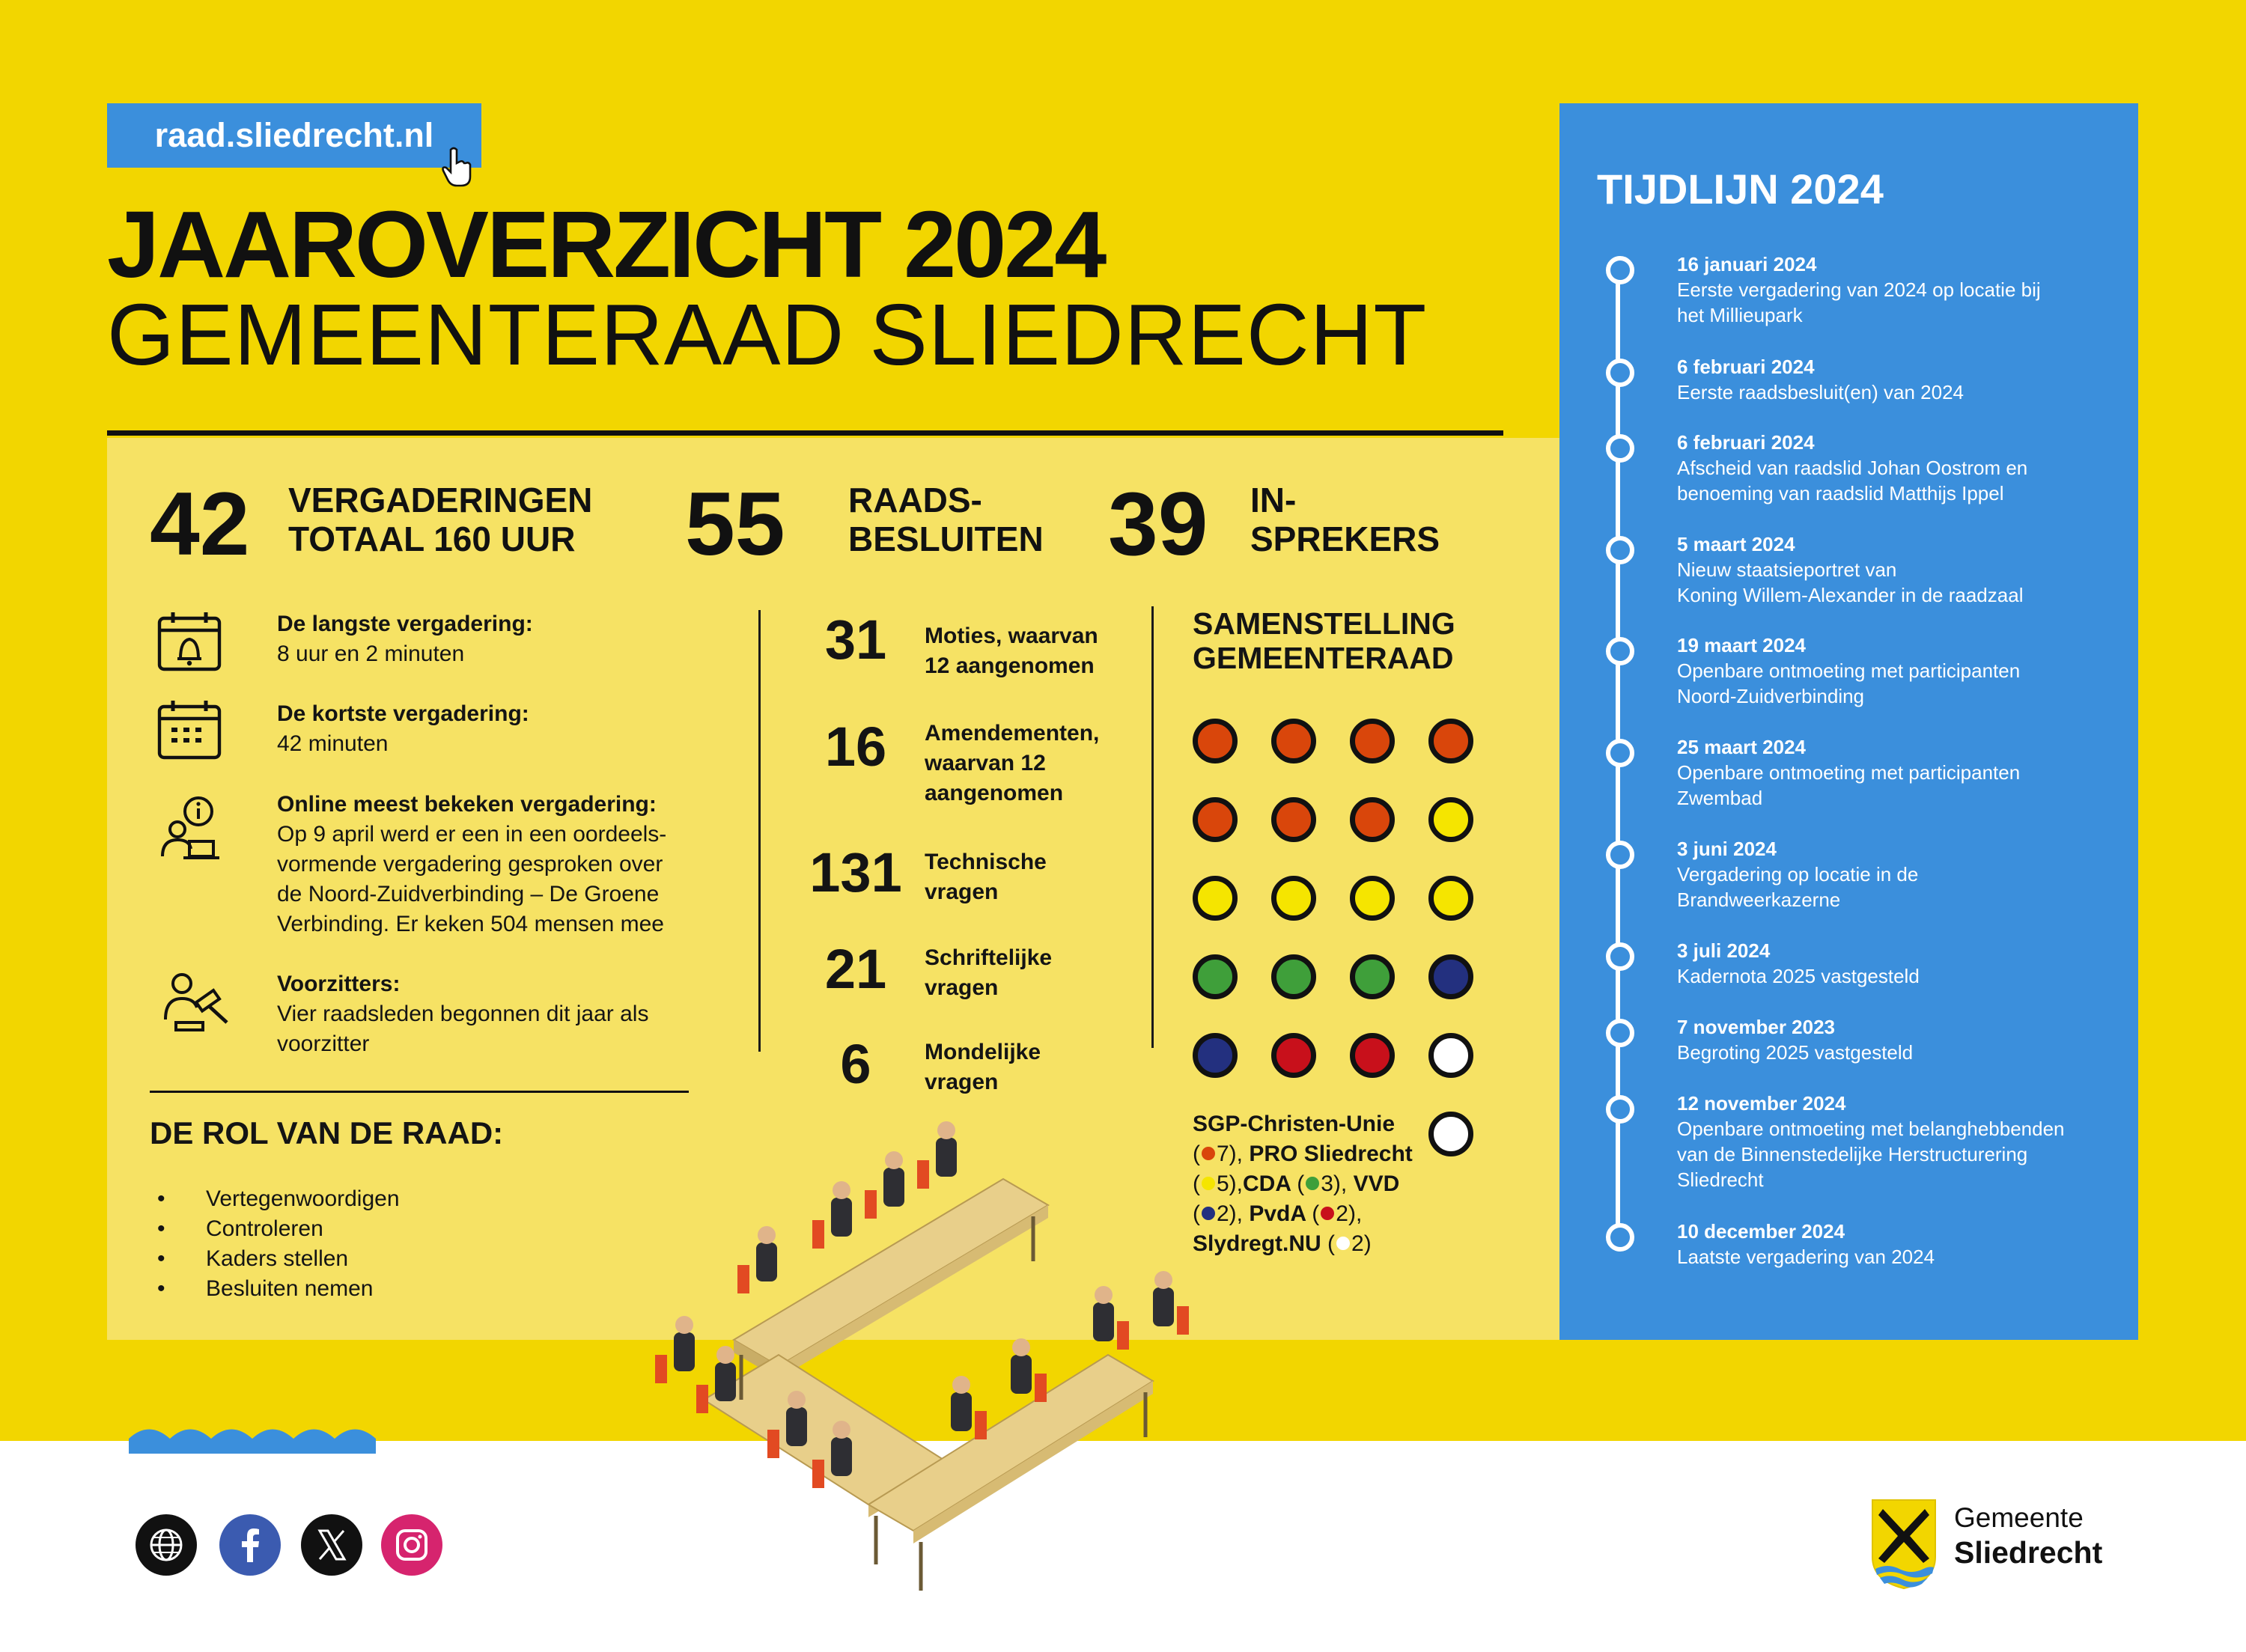 This screenshot has height=1652, width=2246. What do you see at coordinates (470, 924) in the screenshot?
I see `detail-online-line4: Verbinding. Er keken 504 mensen mee` at bounding box center [470, 924].